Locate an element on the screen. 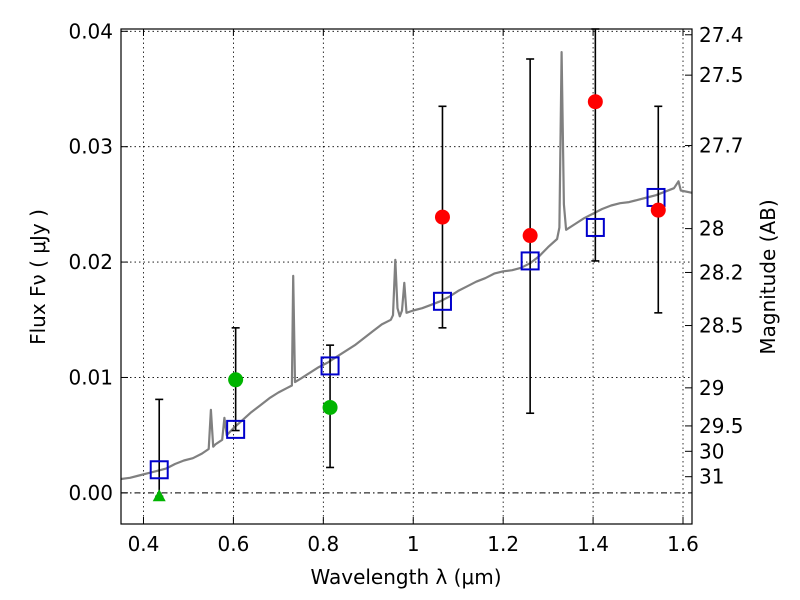  y-axis-label-right: Magnitude (AB) is located at coordinates (768, 276).